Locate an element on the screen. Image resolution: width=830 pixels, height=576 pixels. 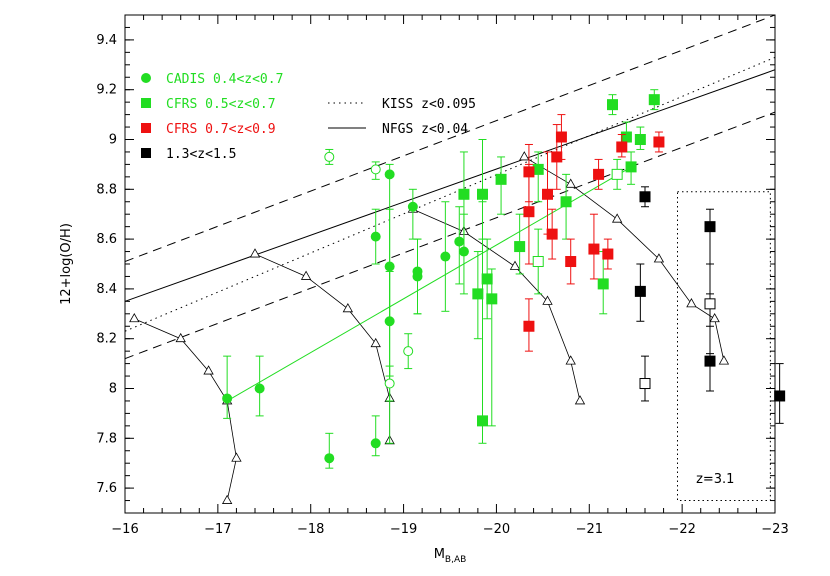
x-tick-label: −21 is located at coordinates (589, 529).